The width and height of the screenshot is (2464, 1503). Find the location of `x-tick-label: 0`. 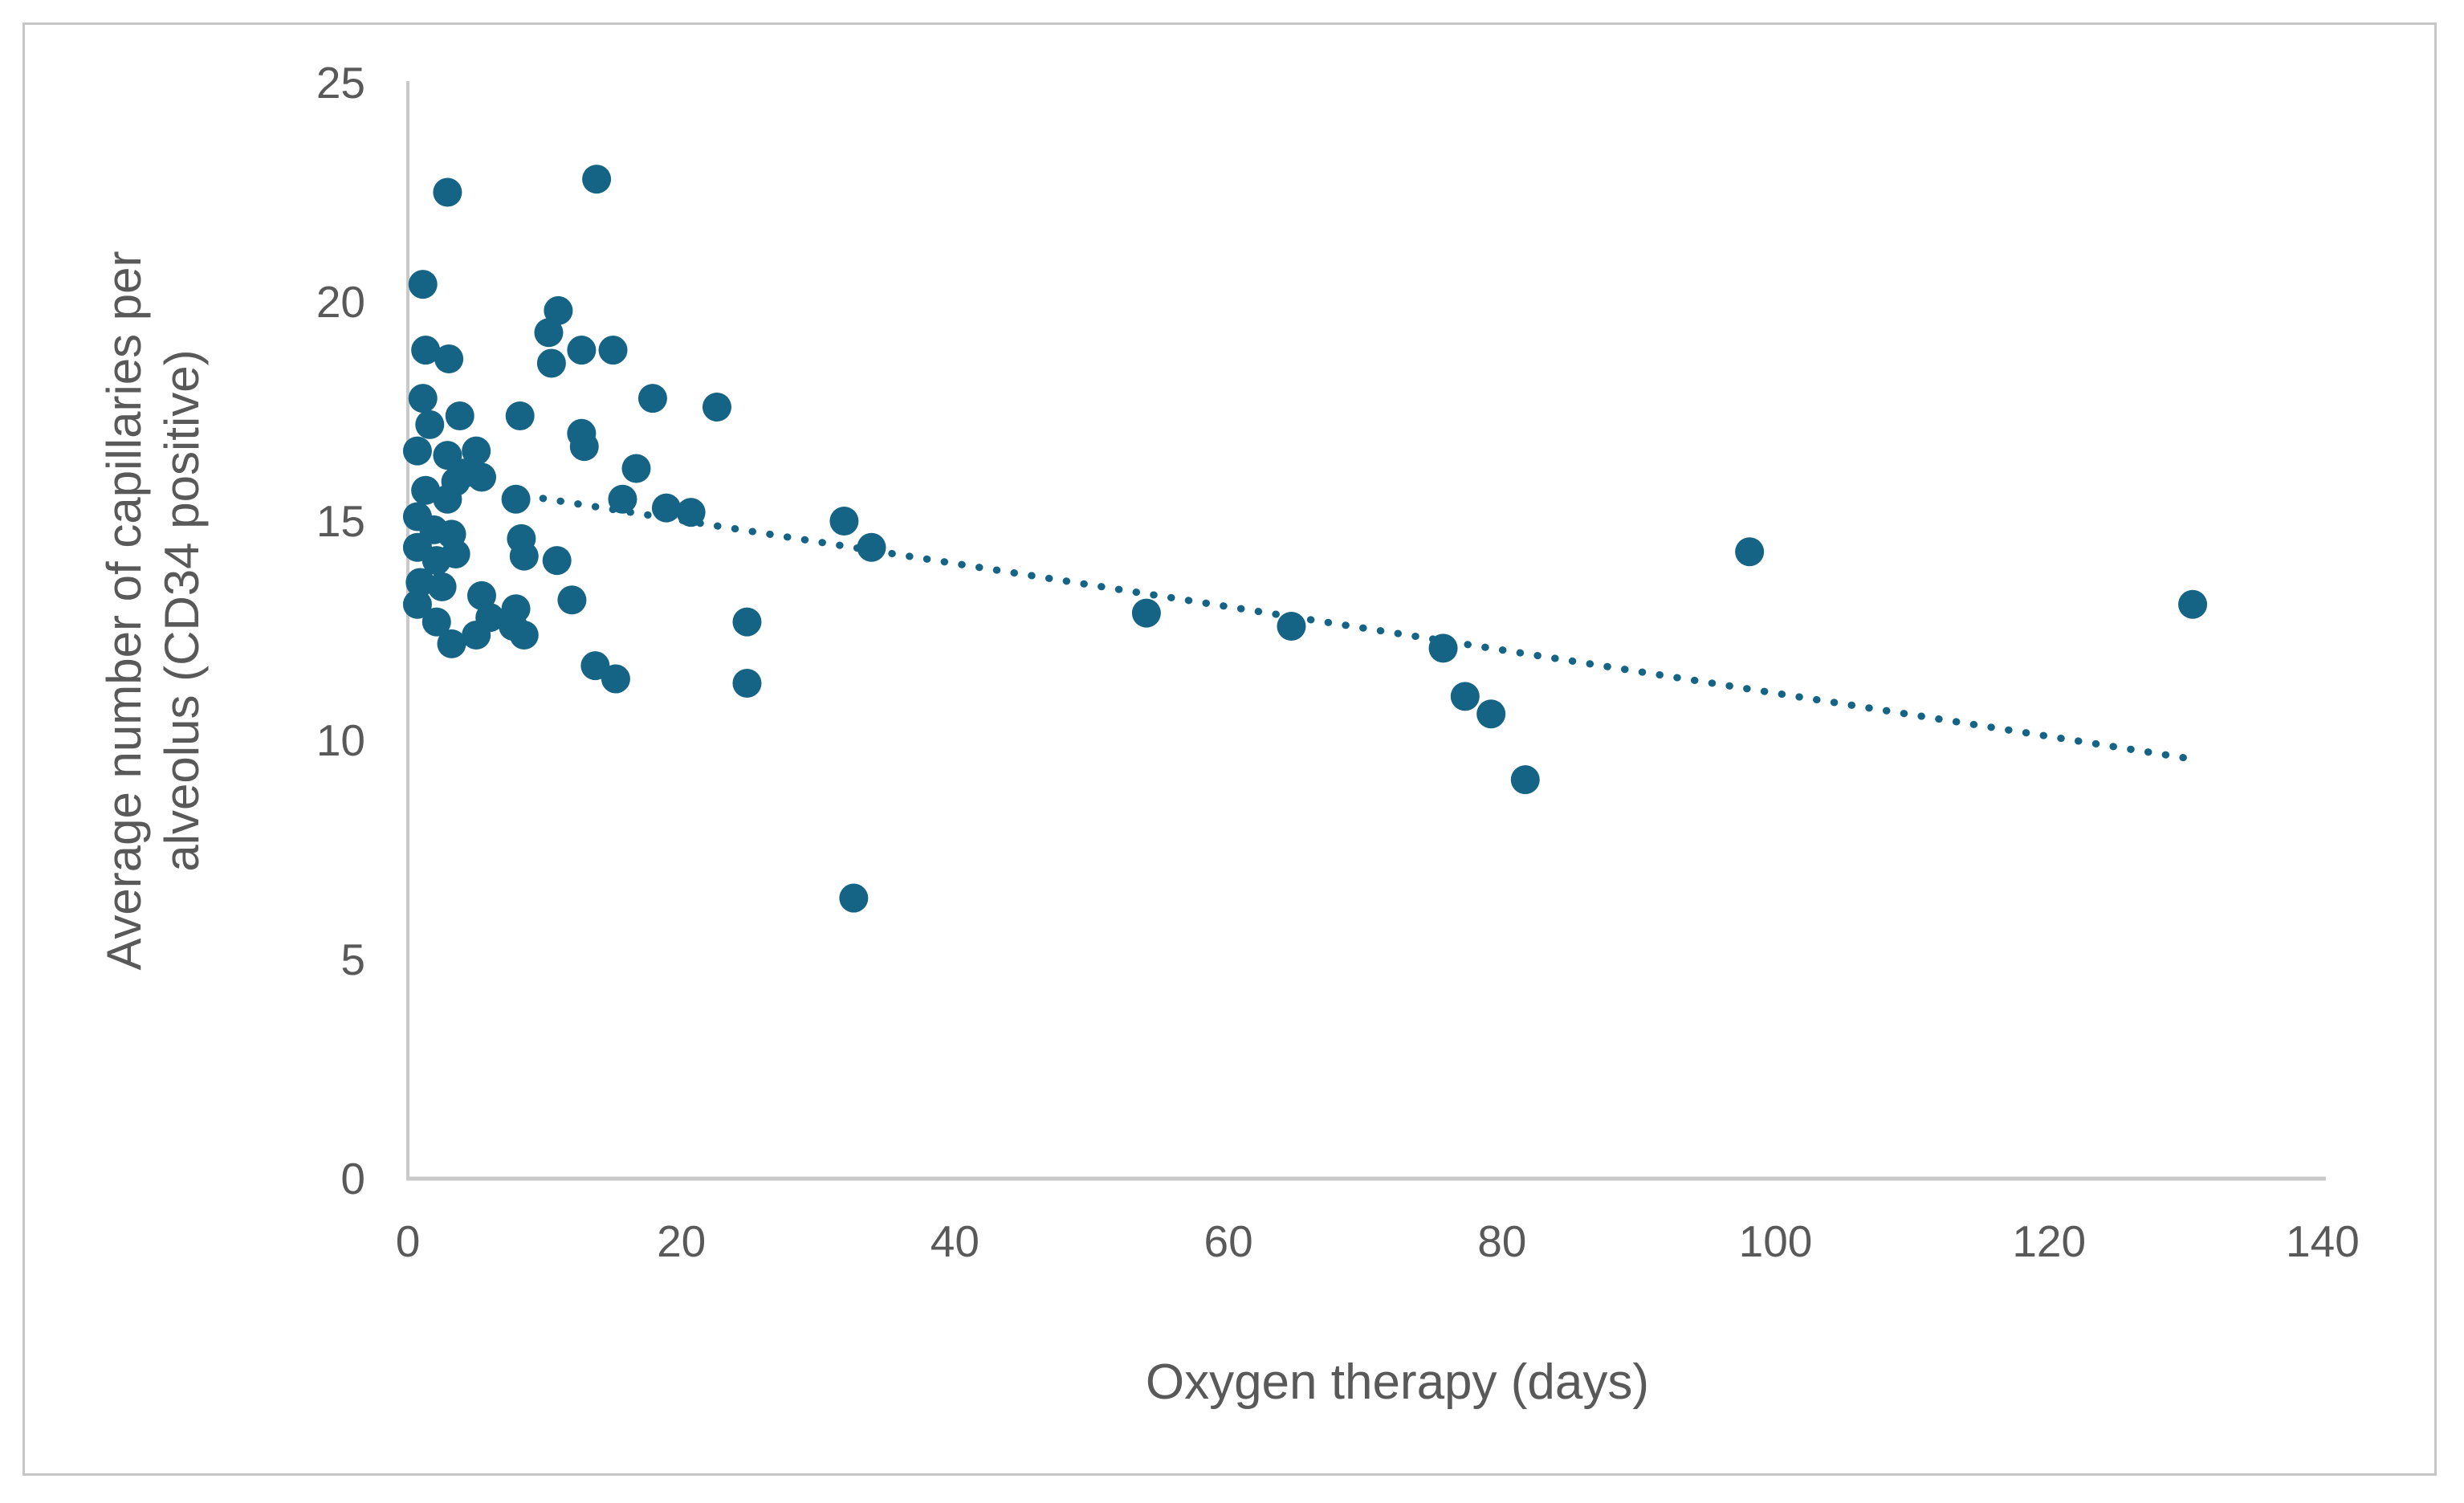

x-tick-label: 0 is located at coordinates (408, 1241).